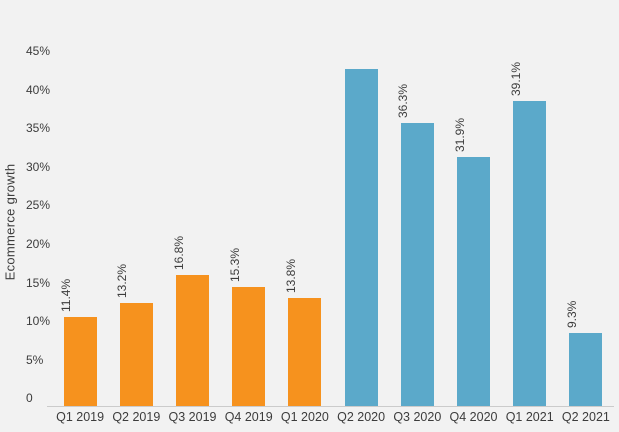 Image resolution: width=619 pixels, height=432 pixels. Describe the element at coordinates (35, 359) in the screenshot. I see `y-tick-label: 5%` at that location.